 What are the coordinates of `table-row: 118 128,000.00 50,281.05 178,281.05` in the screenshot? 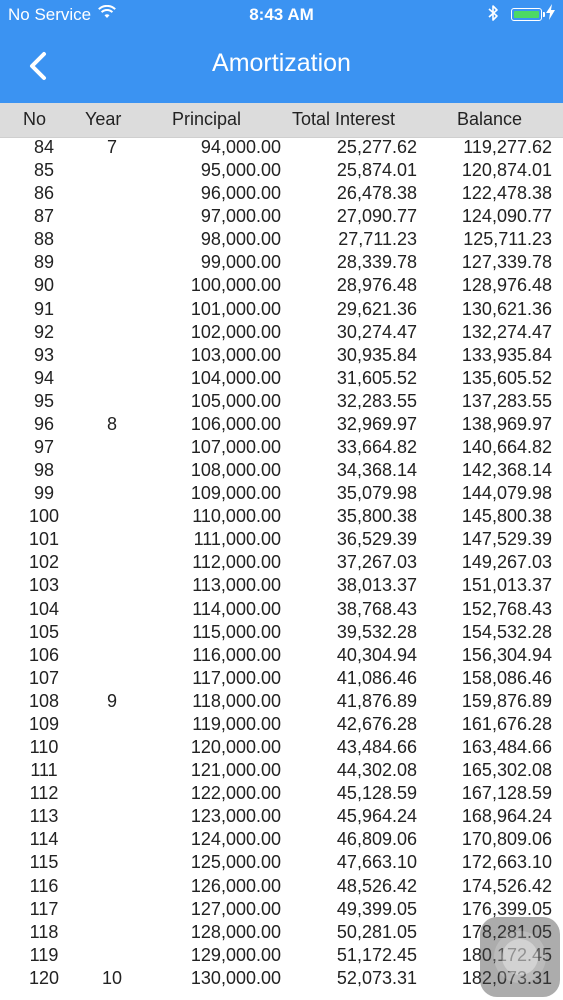 It's located at (281, 933).